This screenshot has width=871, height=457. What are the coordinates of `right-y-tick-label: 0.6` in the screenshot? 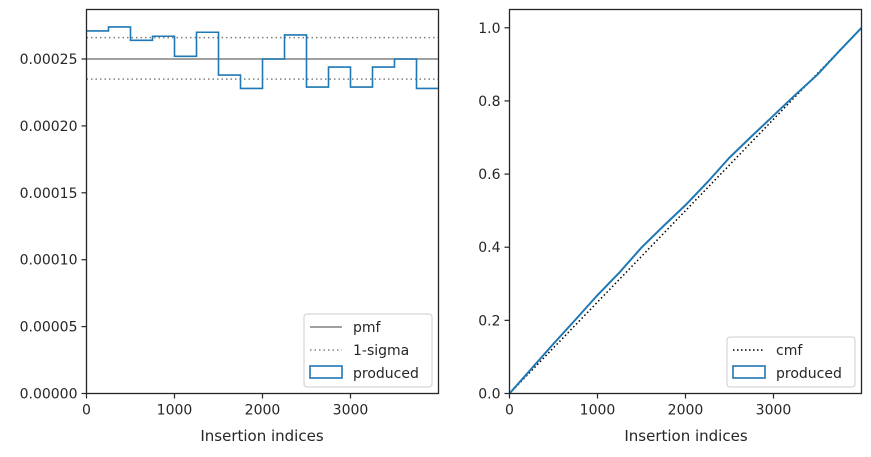 It's located at (489, 175).